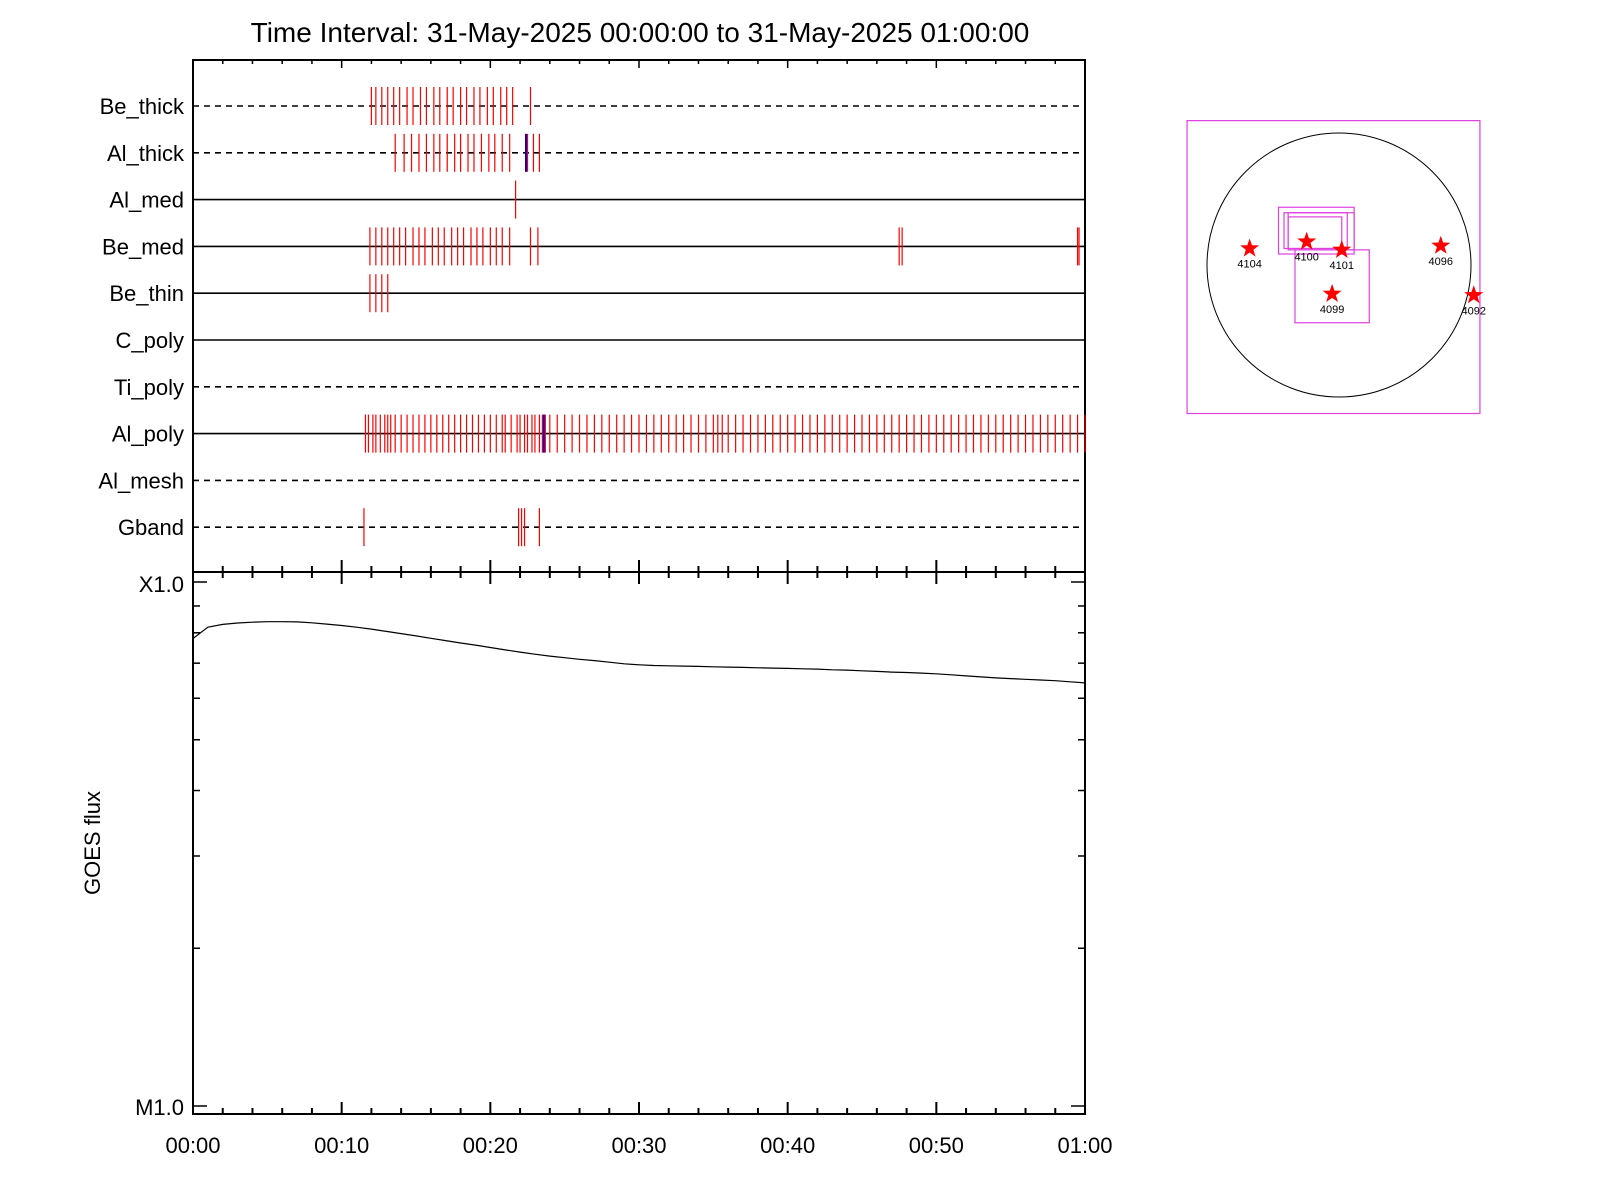 The height and width of the screenshot is (1200, 1600). Describe the element at coordinates (592, 106) in the screenshot. I see `timeline-row-be_thick: Be_thick` at that location.